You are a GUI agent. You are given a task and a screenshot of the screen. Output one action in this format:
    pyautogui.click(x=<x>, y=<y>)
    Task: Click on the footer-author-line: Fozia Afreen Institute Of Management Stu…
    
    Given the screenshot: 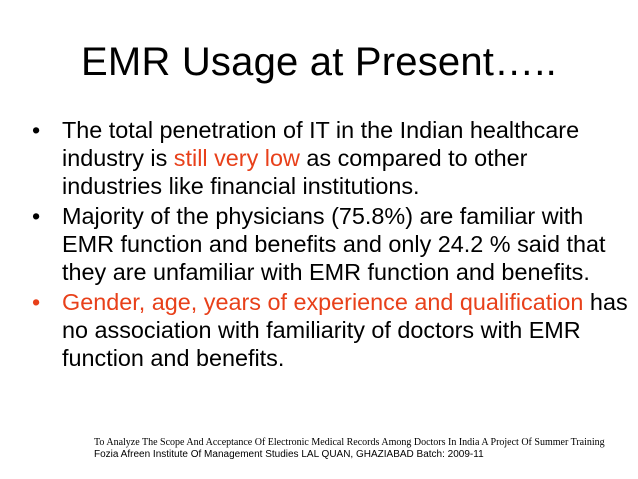 What is the action you would take?
    pyautogui.click(x=289, y=454)
    